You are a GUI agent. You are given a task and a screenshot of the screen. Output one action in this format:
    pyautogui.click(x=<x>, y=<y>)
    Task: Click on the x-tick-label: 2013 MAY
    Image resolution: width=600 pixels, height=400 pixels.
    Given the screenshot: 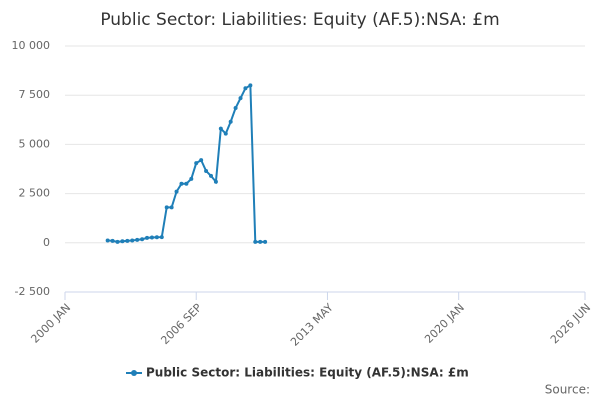 What is the action you would take?
    pyautogui.click(x=312, y=325)
    